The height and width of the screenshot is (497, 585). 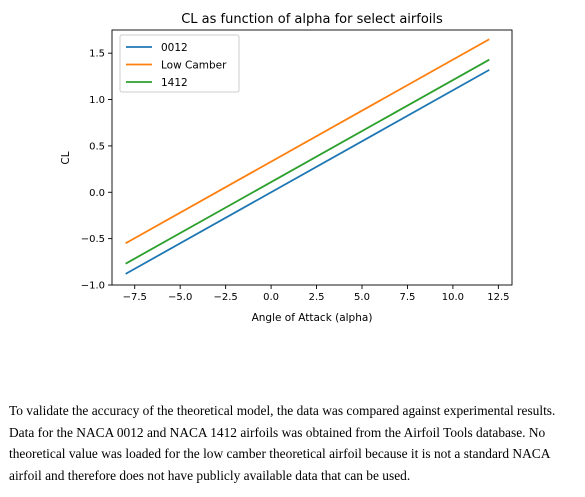 What do you see at coordinates (97, 54) in the screenshot?
I see `y-tick-label: 1.5` at bounding box center [97, 54].